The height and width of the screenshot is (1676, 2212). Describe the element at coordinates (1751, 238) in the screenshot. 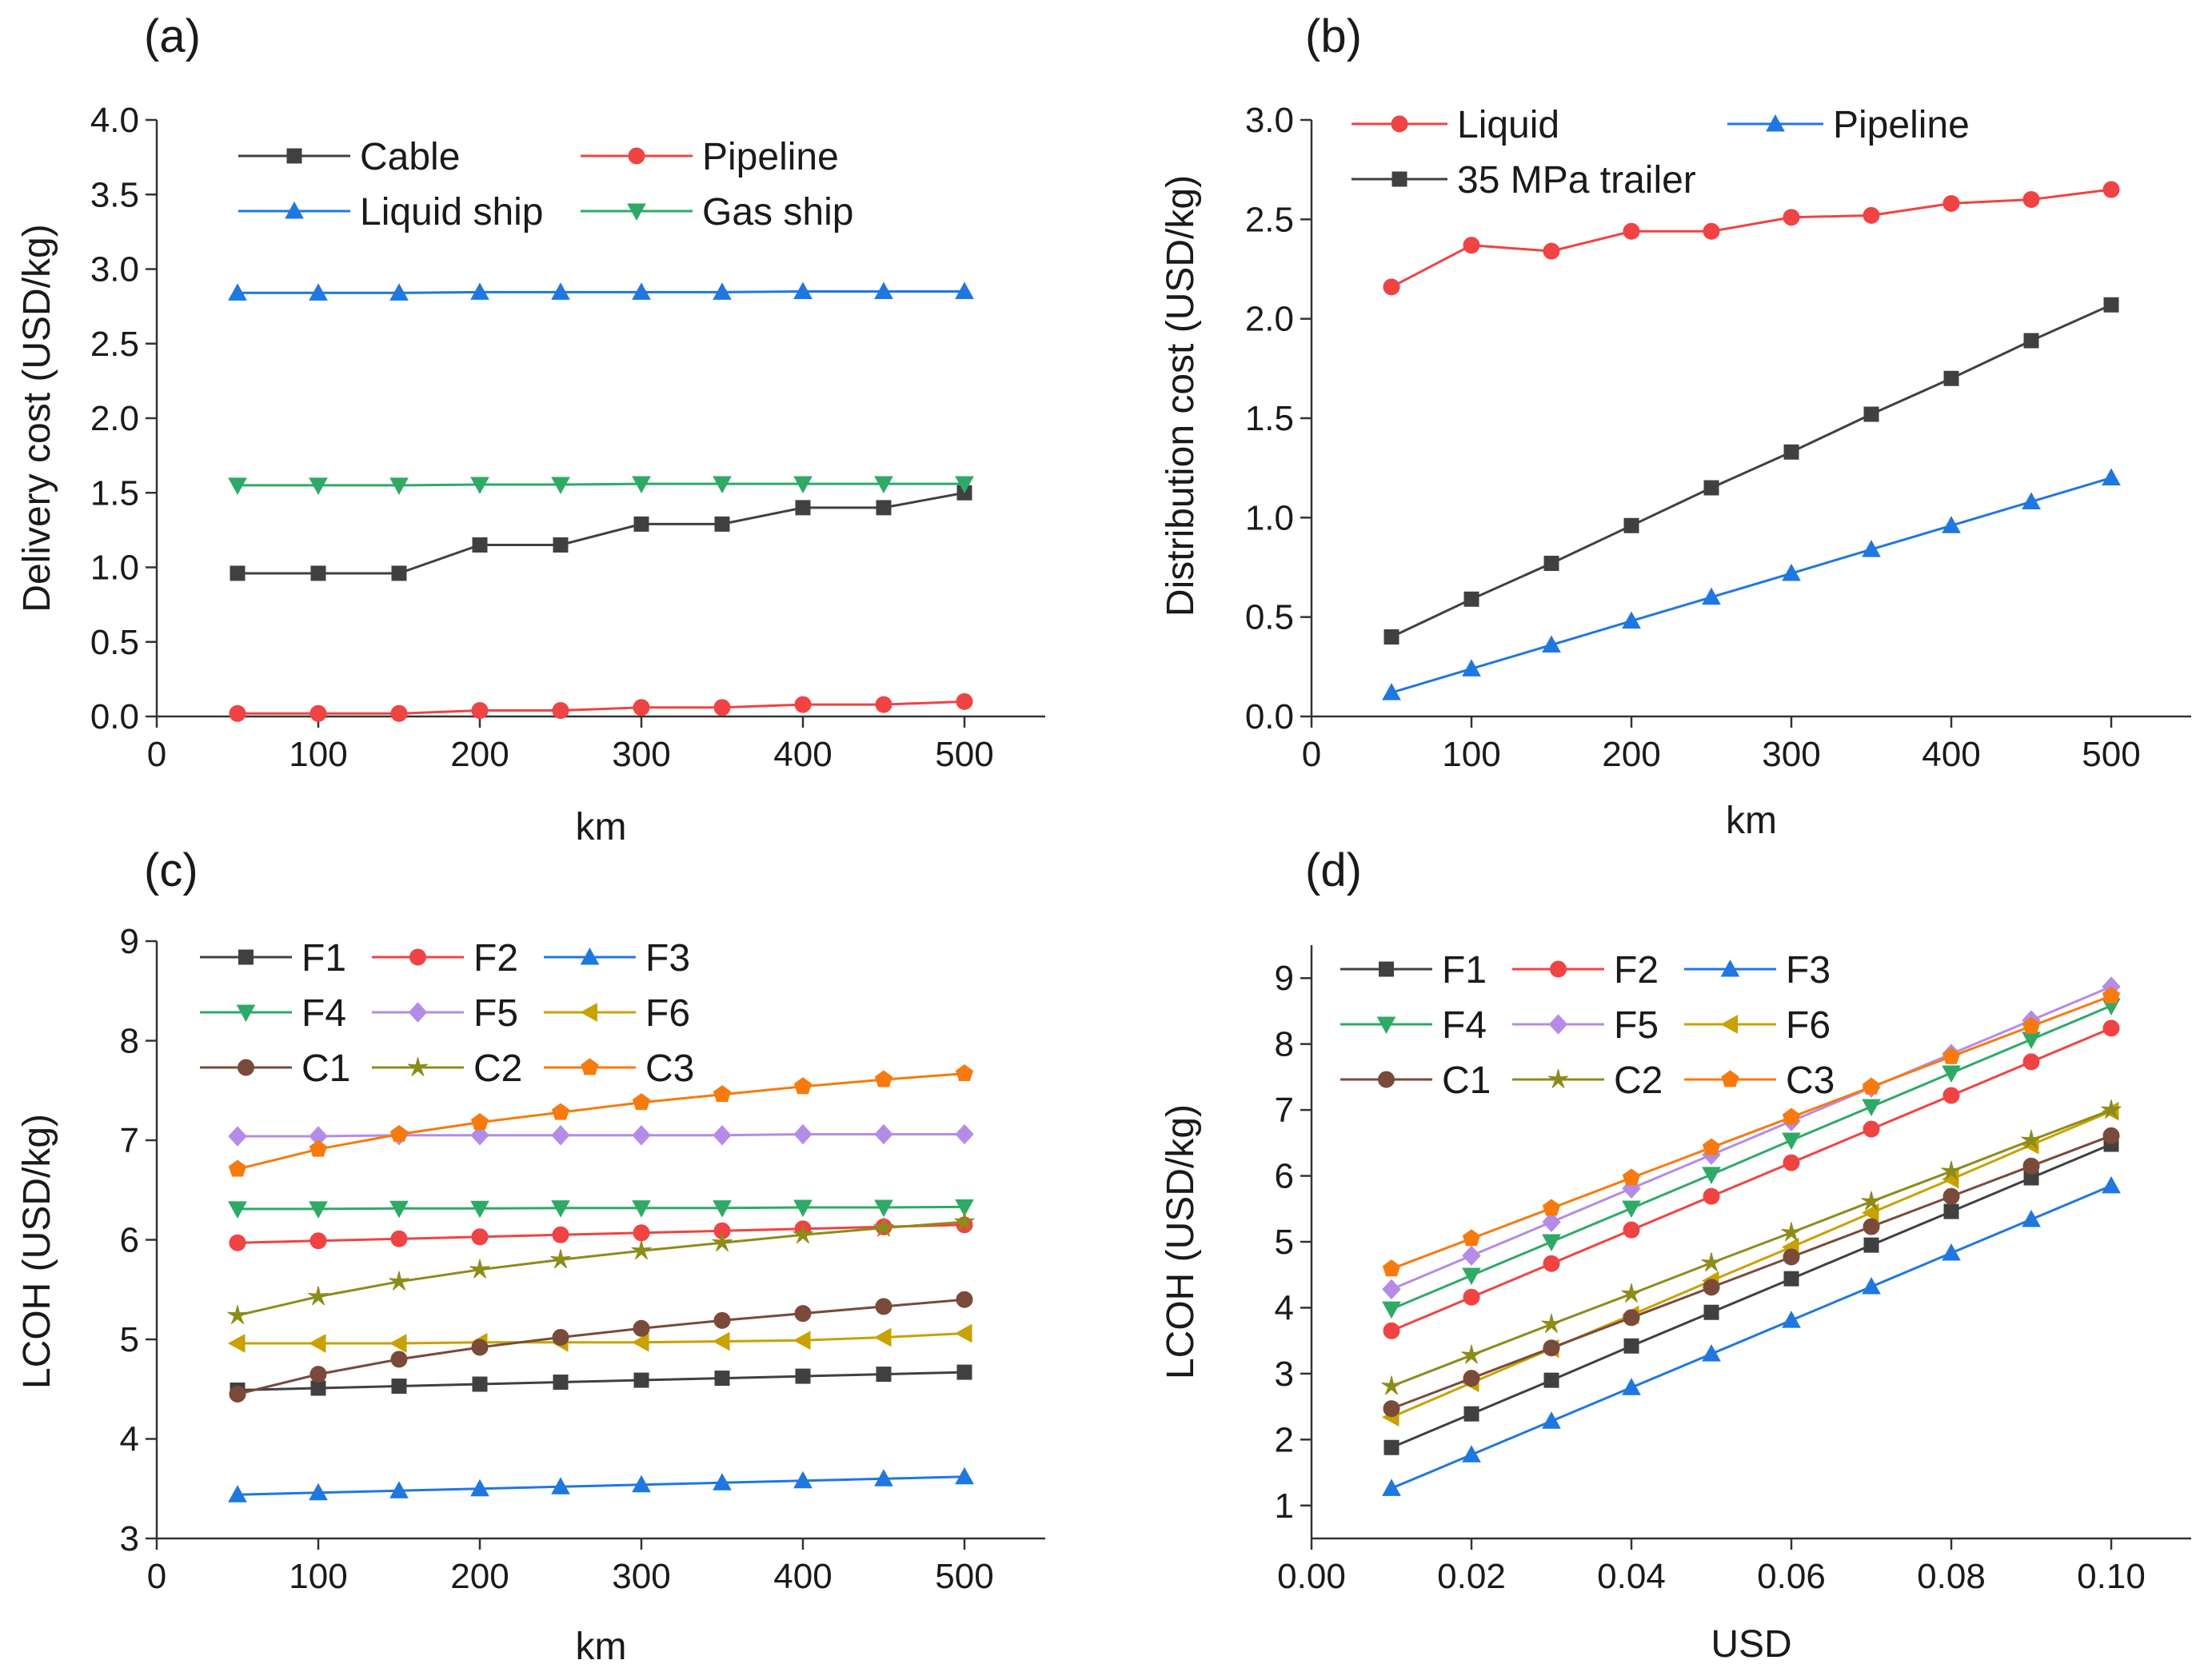

I see `series-liquid` at that location.